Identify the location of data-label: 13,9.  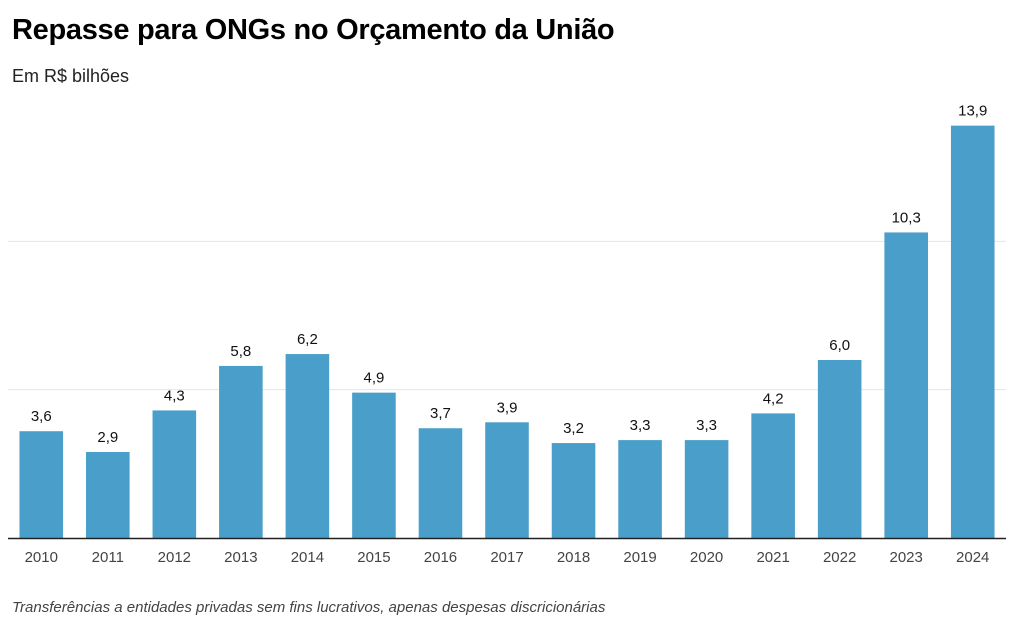
(972, 111).